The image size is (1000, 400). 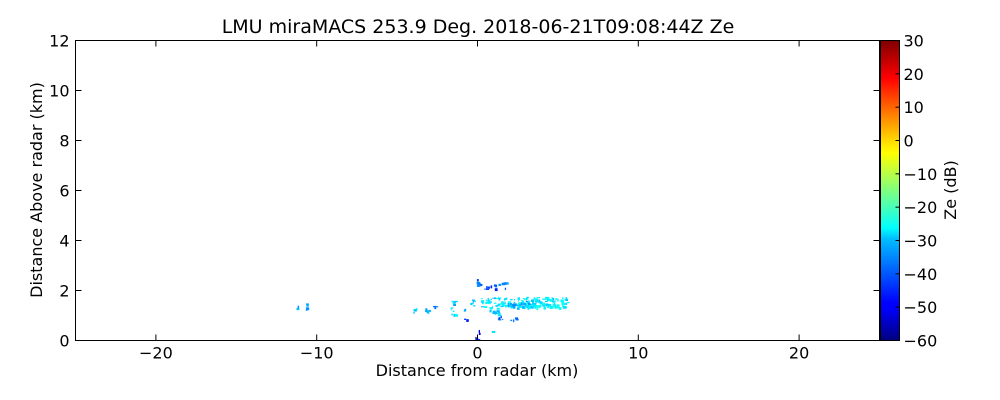 I want to click on x-tick-label: 10, so click(x=638, y=353).